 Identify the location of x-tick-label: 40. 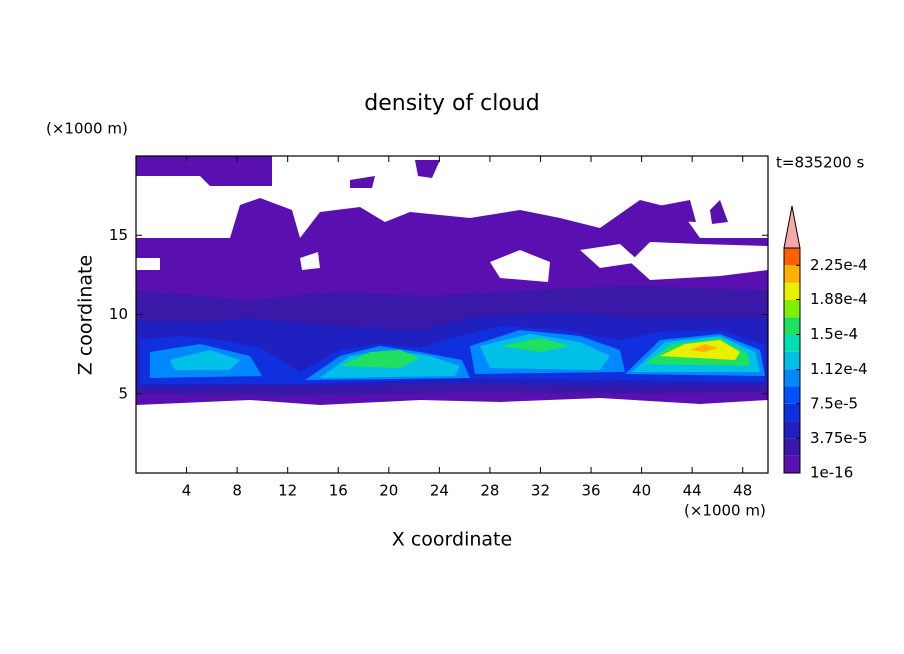
(641, 491).